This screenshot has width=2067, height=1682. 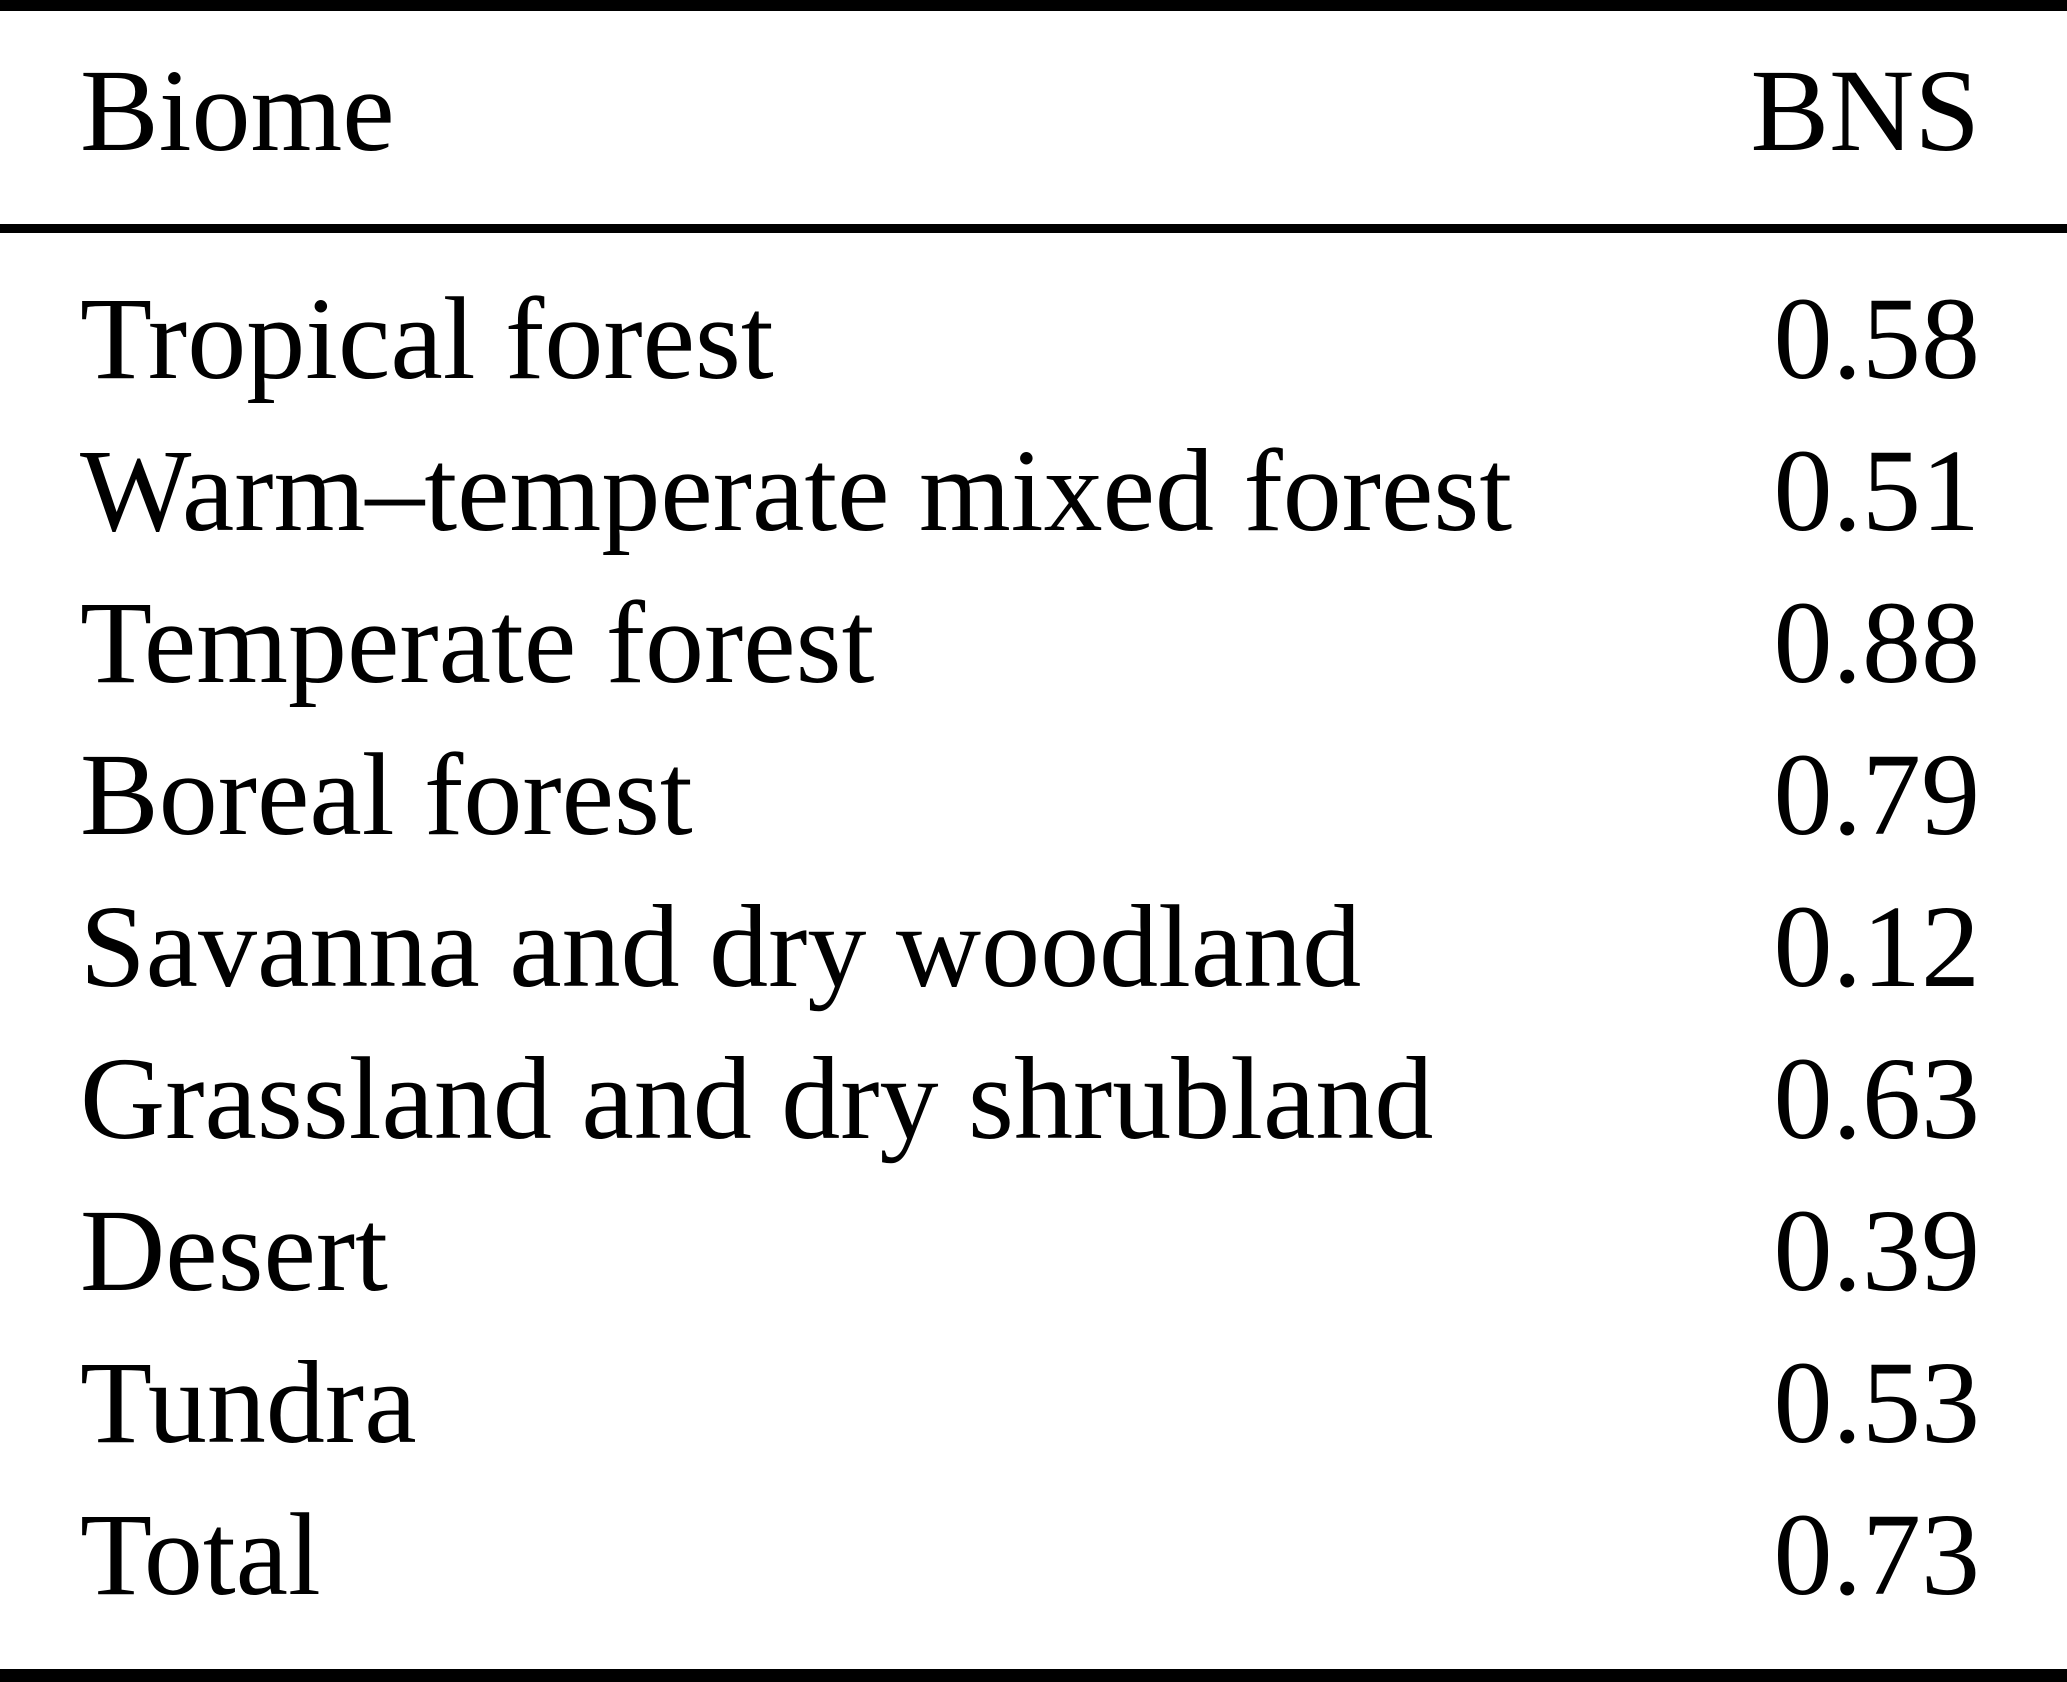 What do you see at coordinates (248, 1402) in the screenshot?
I see `biome-cell: Tundra` at bounding box center [248, 1402].